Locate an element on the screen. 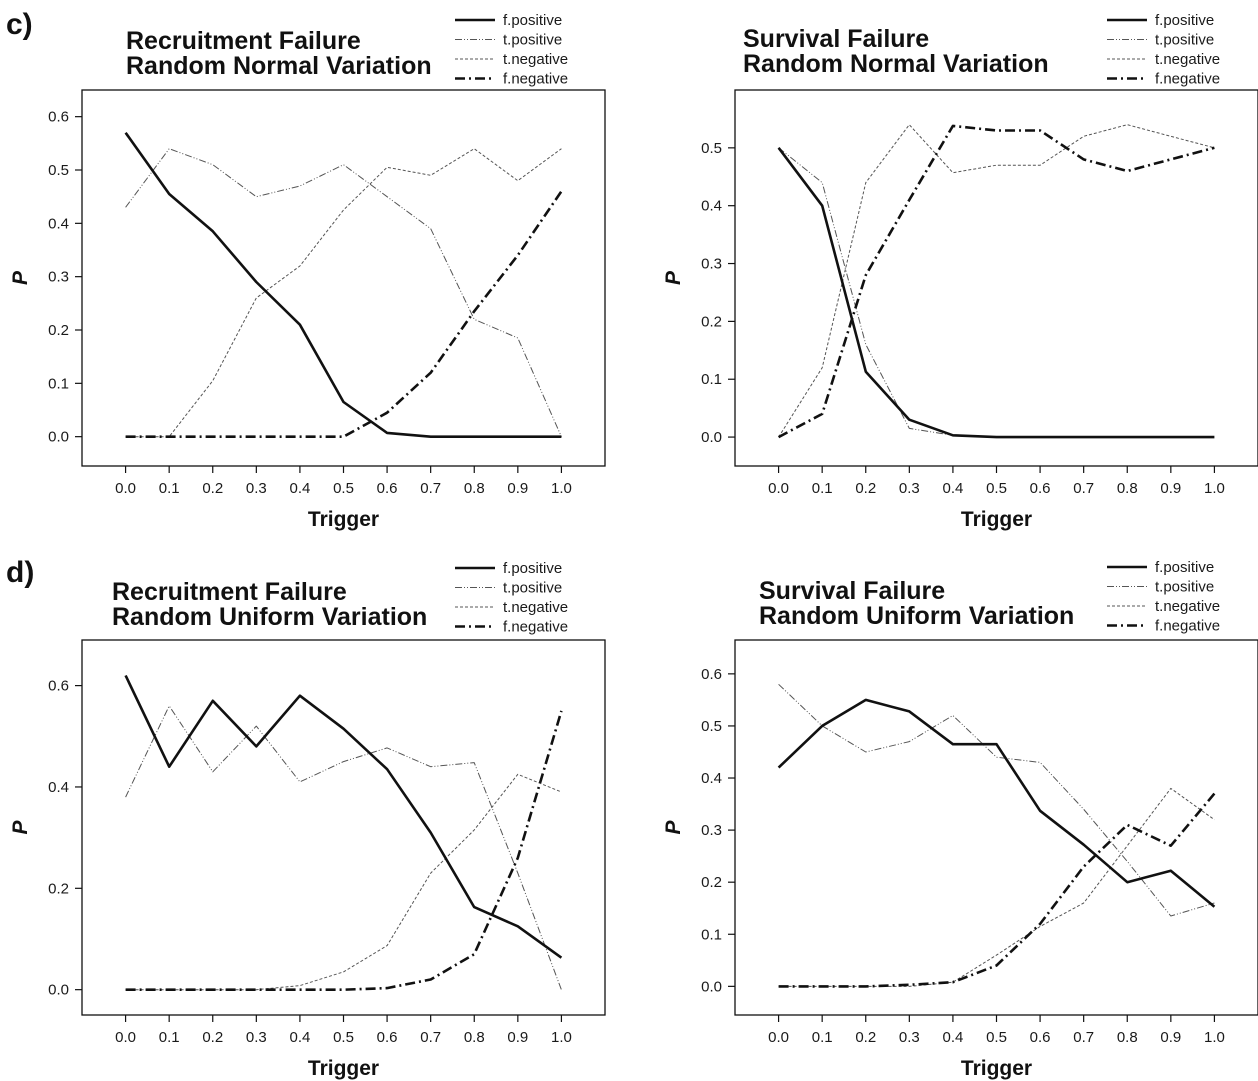 This screenshot has height=1081, width=1258. y-tick-label: 0.6 is located at coordinates (58, 686).